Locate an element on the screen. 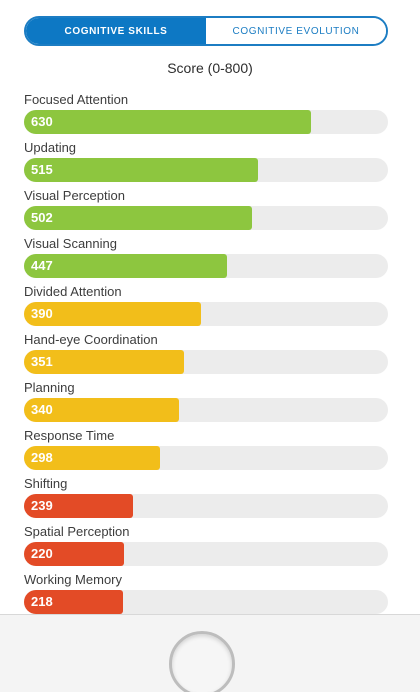 Image resolution: width=420 pixels, height=692 pixels. skill-row: Working Memory 218 is located at coordinates (206, 596).